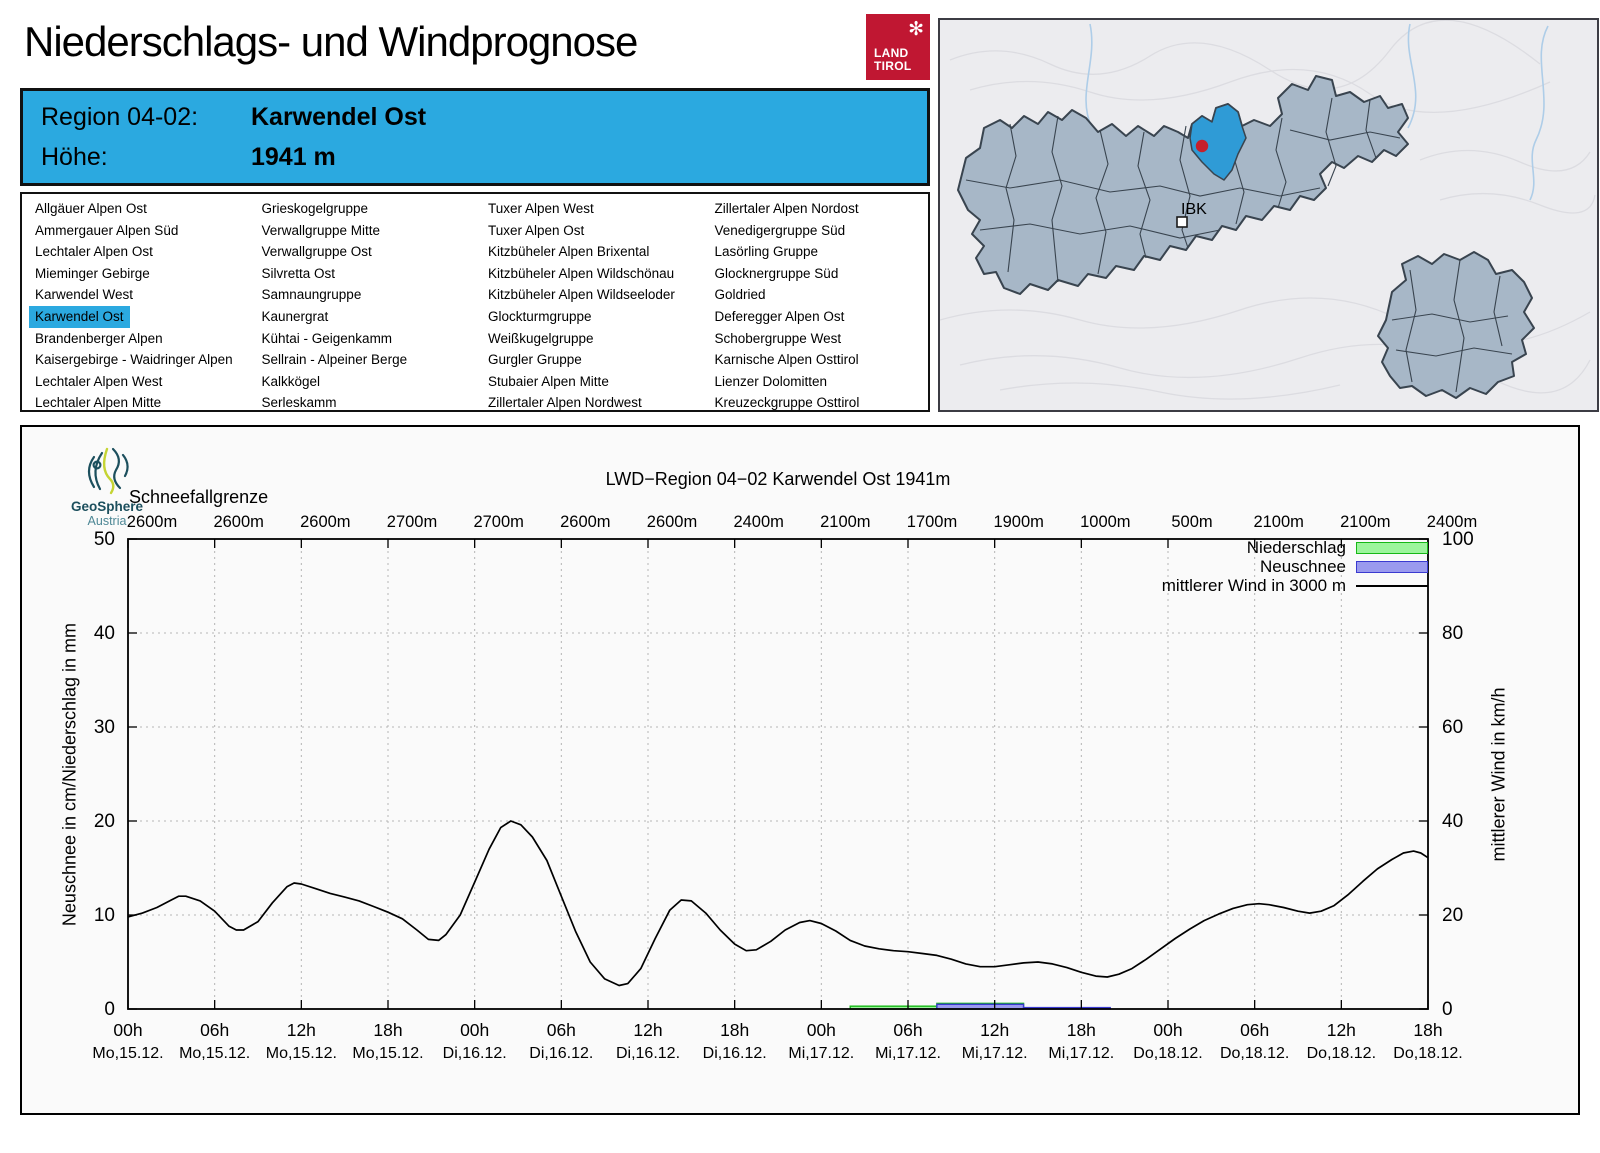  Describe the element at coordinates (1218, 142) in the screenshot. I see `selected-region-karwendel-ost` at that location.